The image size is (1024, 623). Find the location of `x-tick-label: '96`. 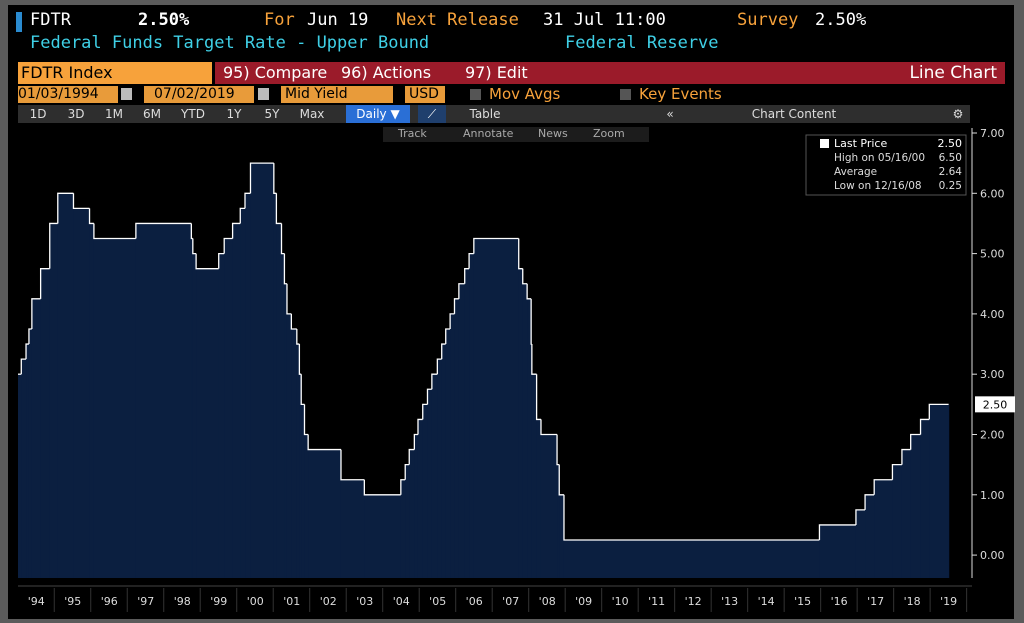

x-tick-label: '96 is located at coordinates (109, 601).